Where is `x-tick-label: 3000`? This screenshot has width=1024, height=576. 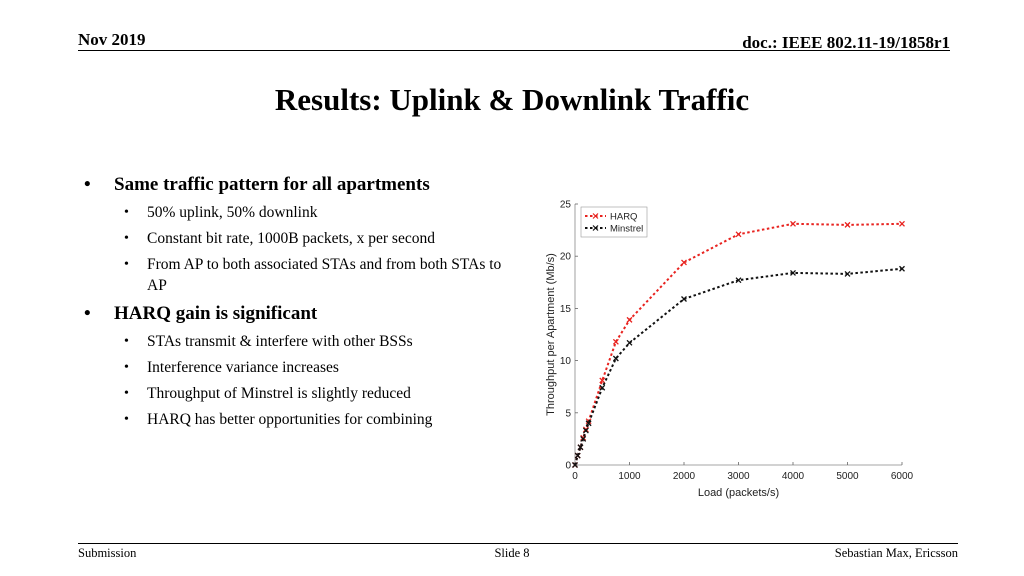 x-tick-label: 3000 is located at coordinates (738, 476).